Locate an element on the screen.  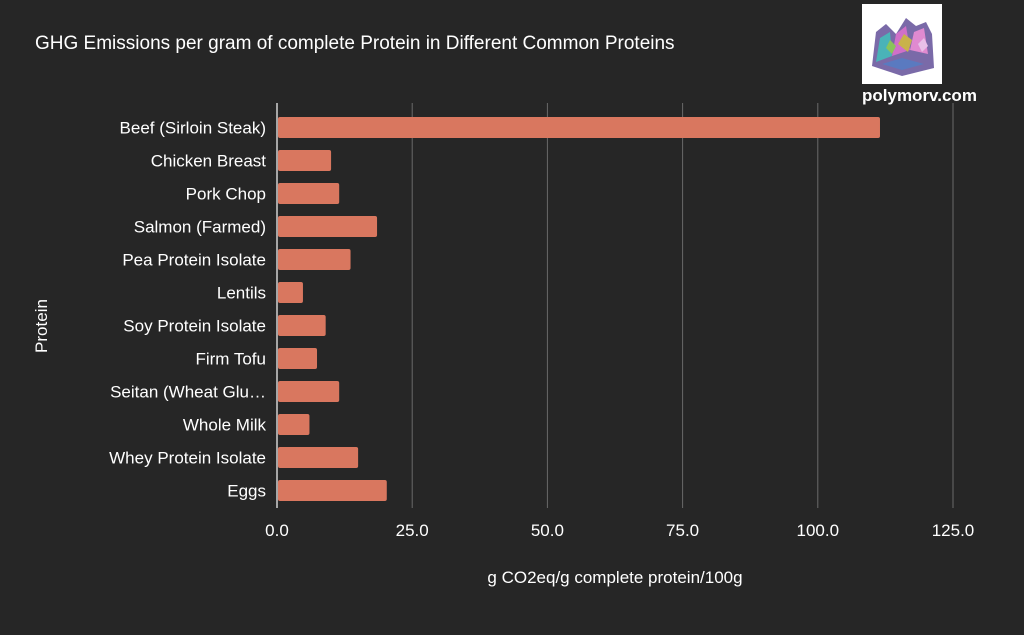
x-tick-label: 25.0 is located at coordinates (412, 530).